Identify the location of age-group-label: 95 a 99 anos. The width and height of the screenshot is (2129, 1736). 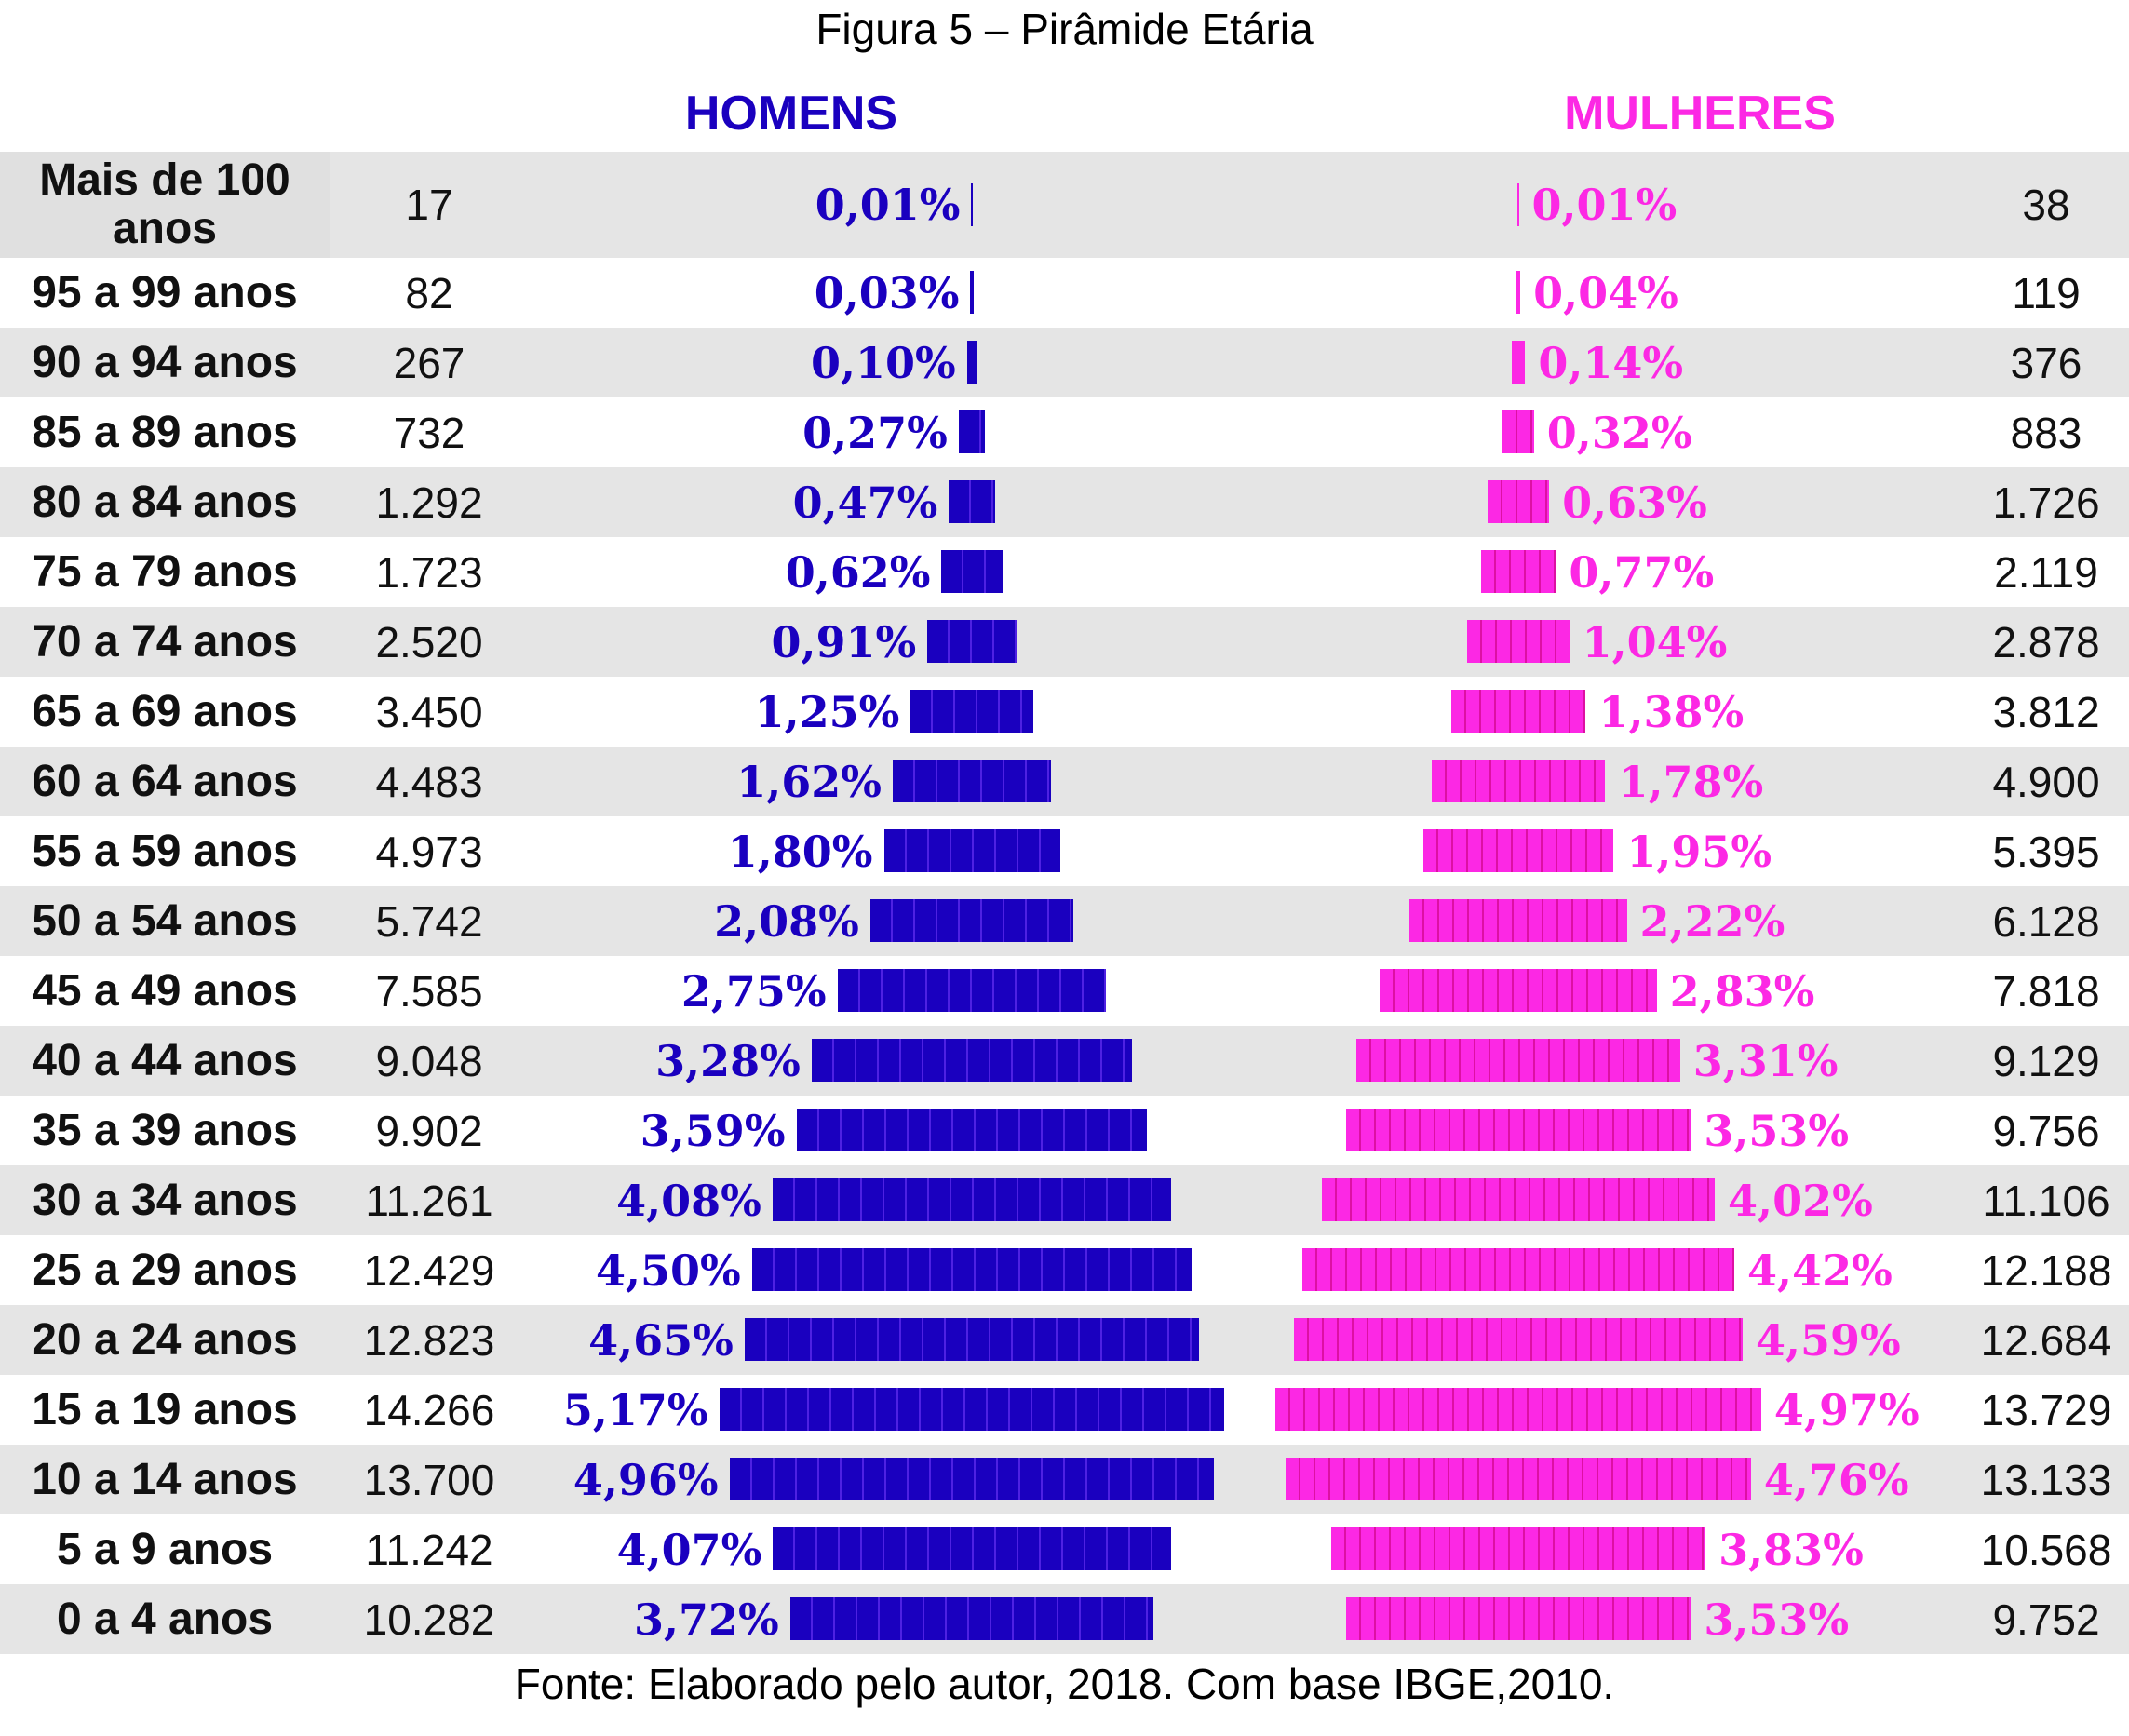
(165, 292).